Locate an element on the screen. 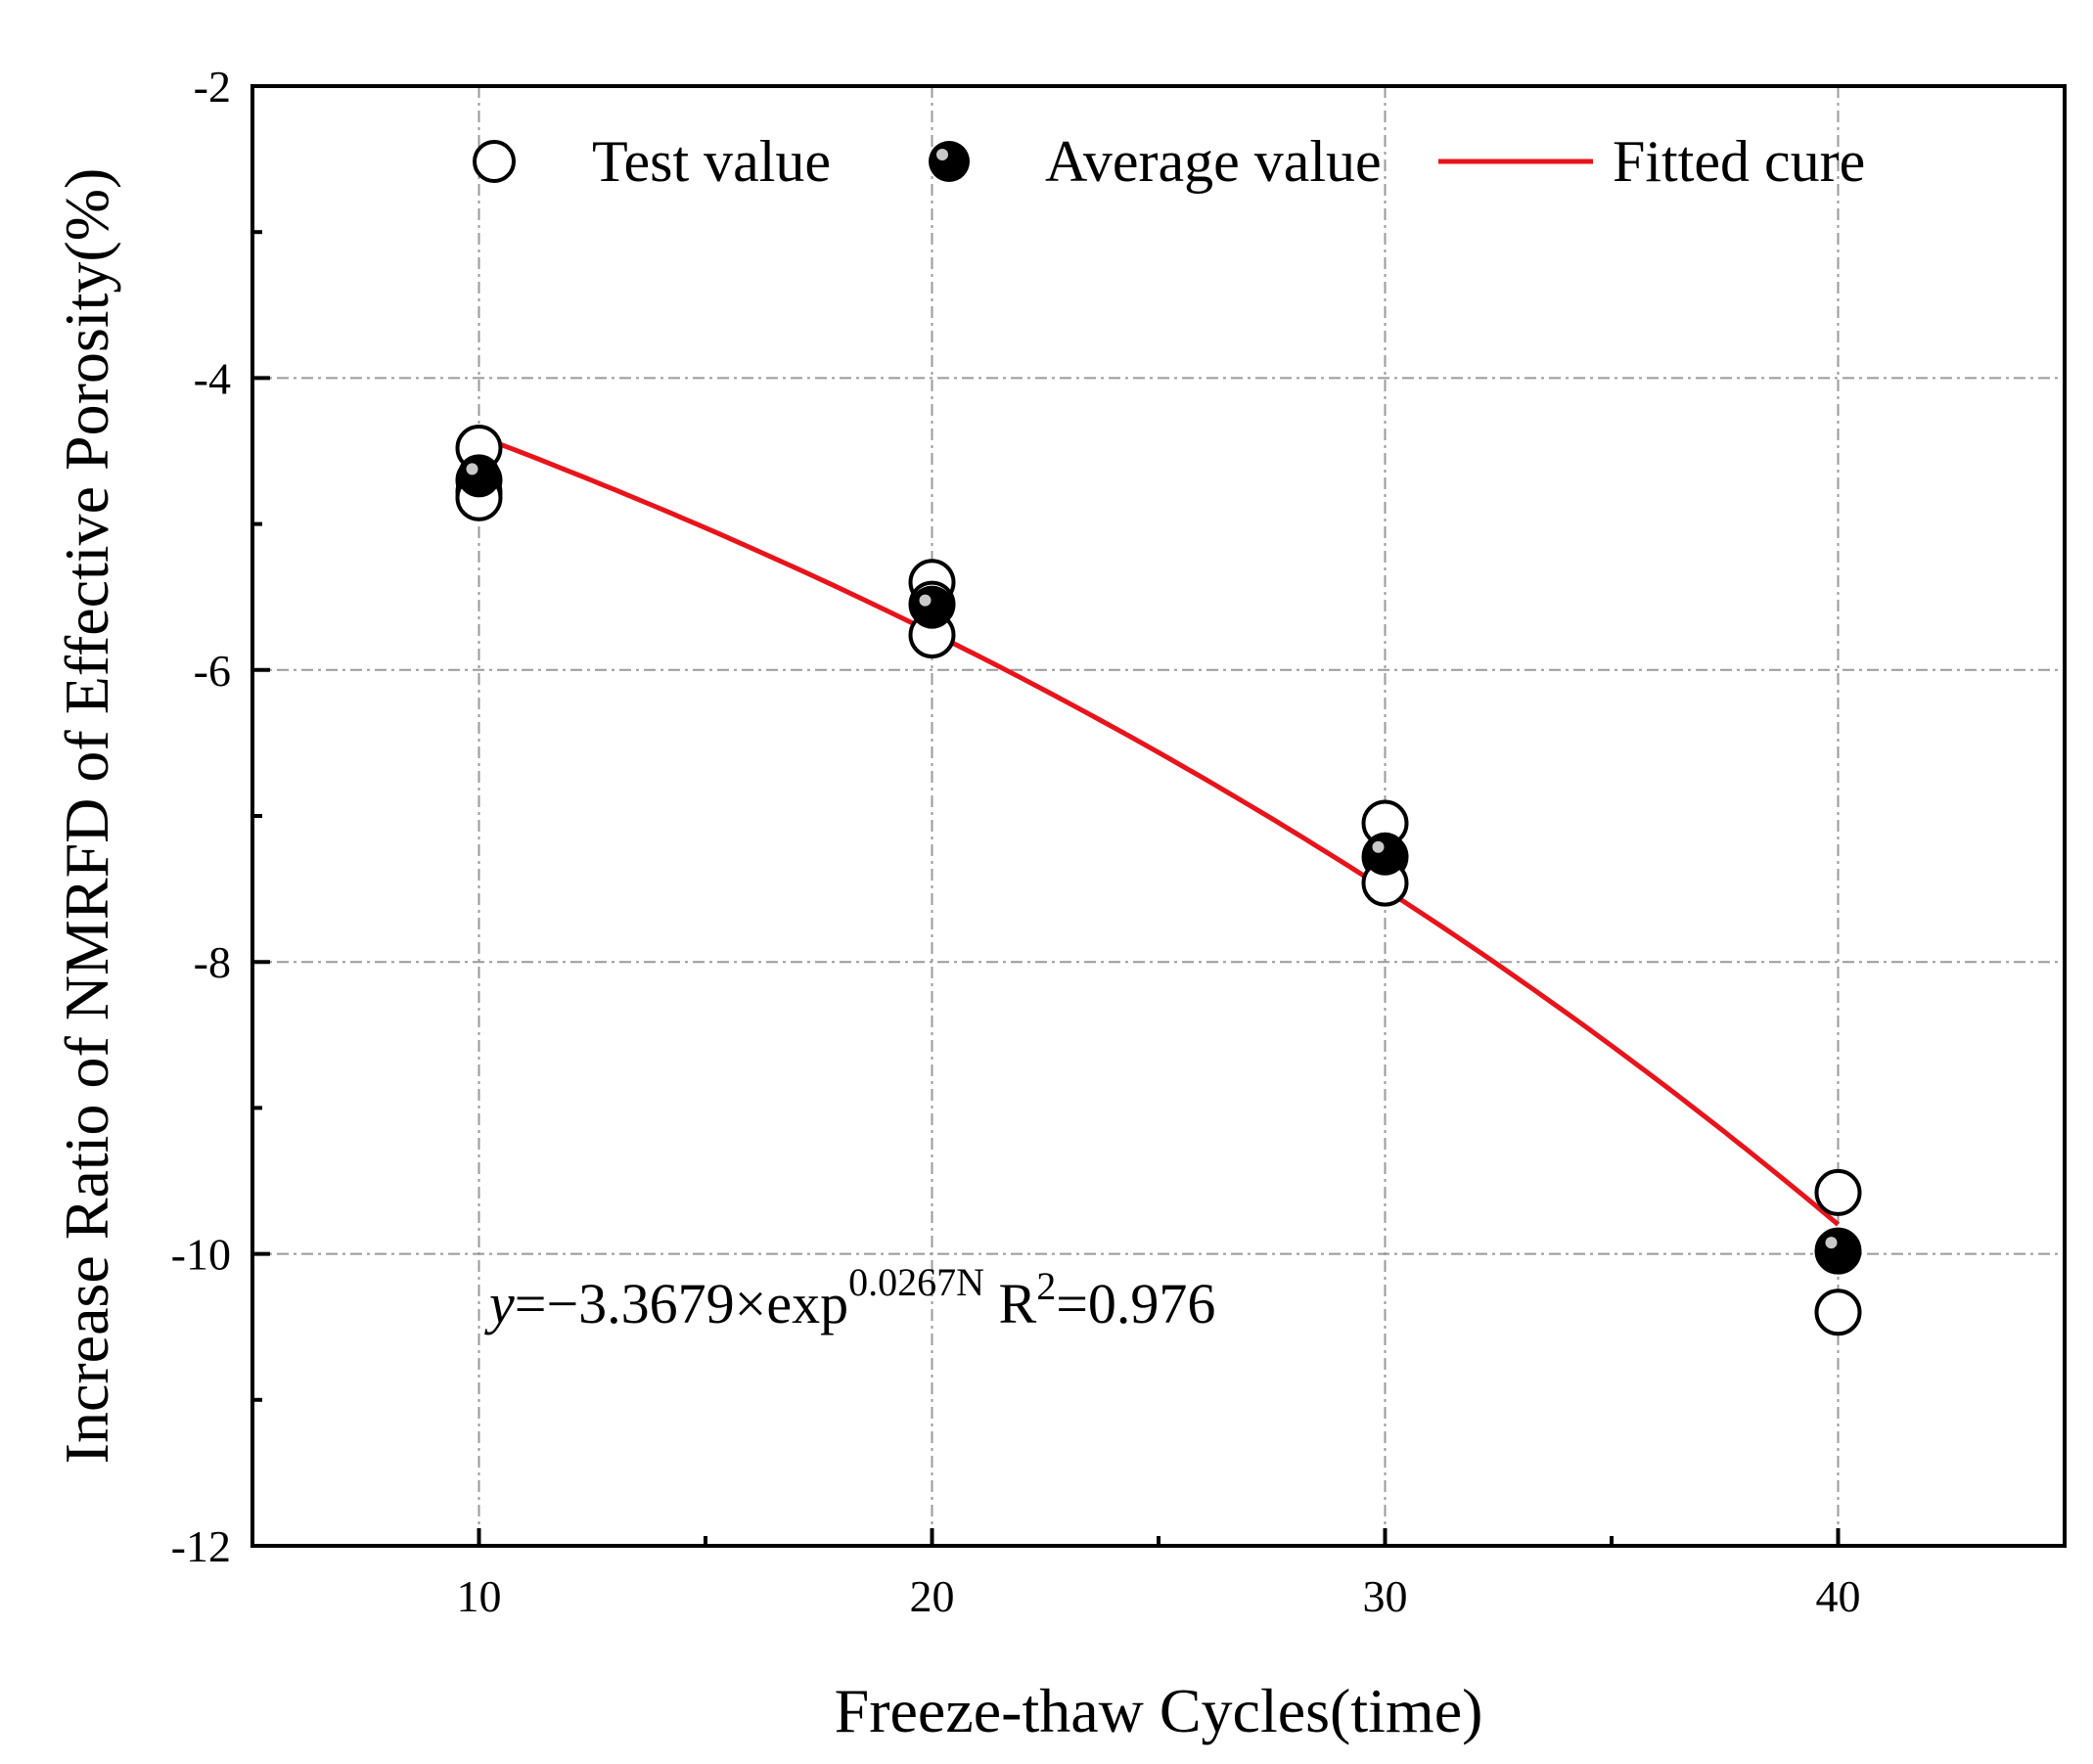  fit-equation-annotation: y=−3.3679×exp0.0267N R2=0.976 is located at coordinates (849, 1298).